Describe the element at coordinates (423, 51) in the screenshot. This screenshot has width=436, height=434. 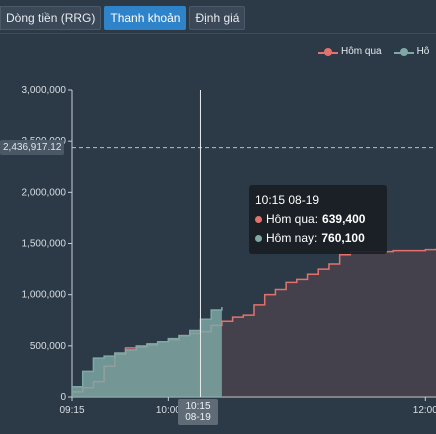
I see `legend-label-hom-nay: Hô` at that location.